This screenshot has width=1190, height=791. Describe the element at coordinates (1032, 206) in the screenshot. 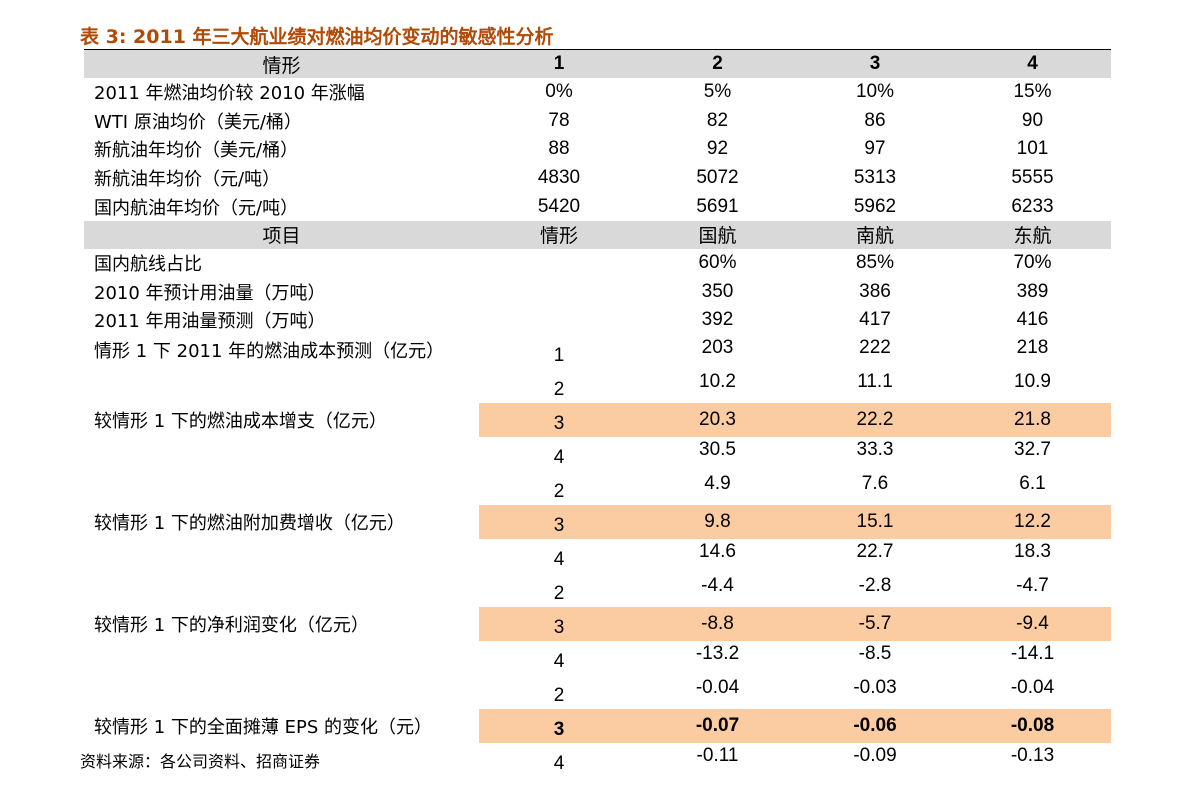

I see `table-cell: 6233` at that location.